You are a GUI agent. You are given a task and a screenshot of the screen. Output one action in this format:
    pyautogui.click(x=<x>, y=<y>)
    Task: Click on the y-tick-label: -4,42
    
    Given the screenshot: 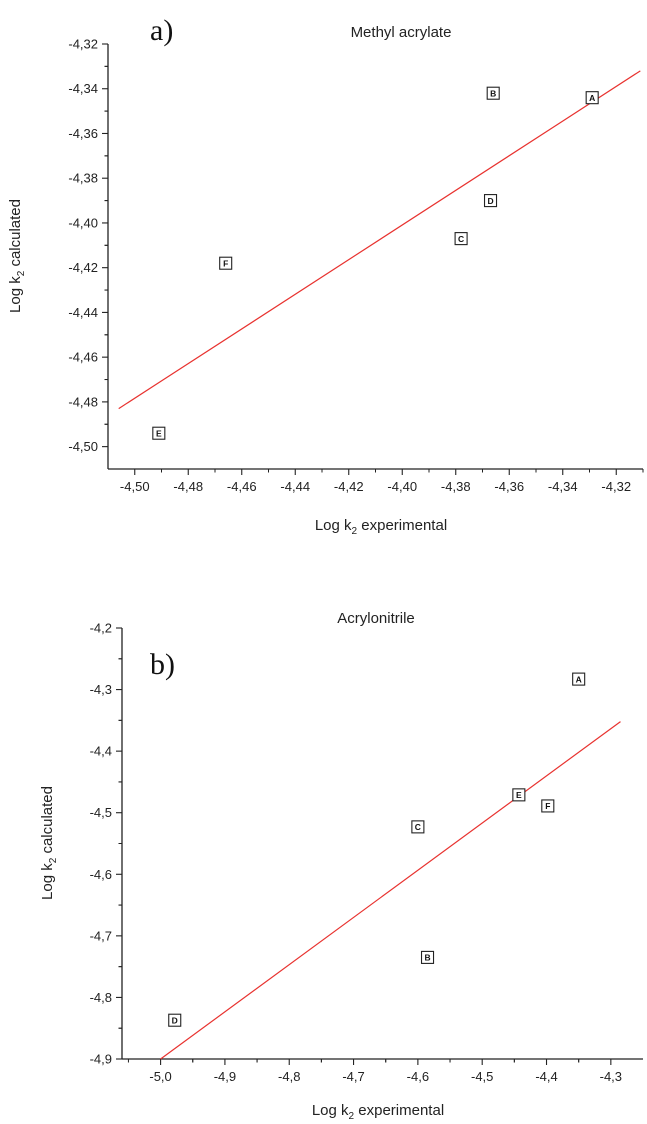 What is the action you would take?
    pyautogui.click(x=83, y=267)
    